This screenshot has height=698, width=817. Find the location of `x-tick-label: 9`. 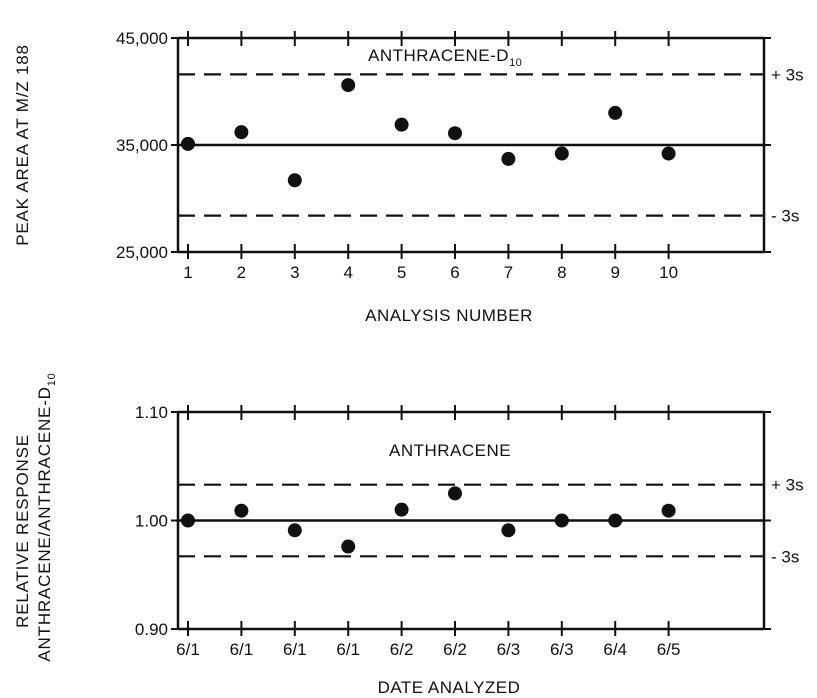

x-tick-label: 9 is located at coordinates (614, 272).